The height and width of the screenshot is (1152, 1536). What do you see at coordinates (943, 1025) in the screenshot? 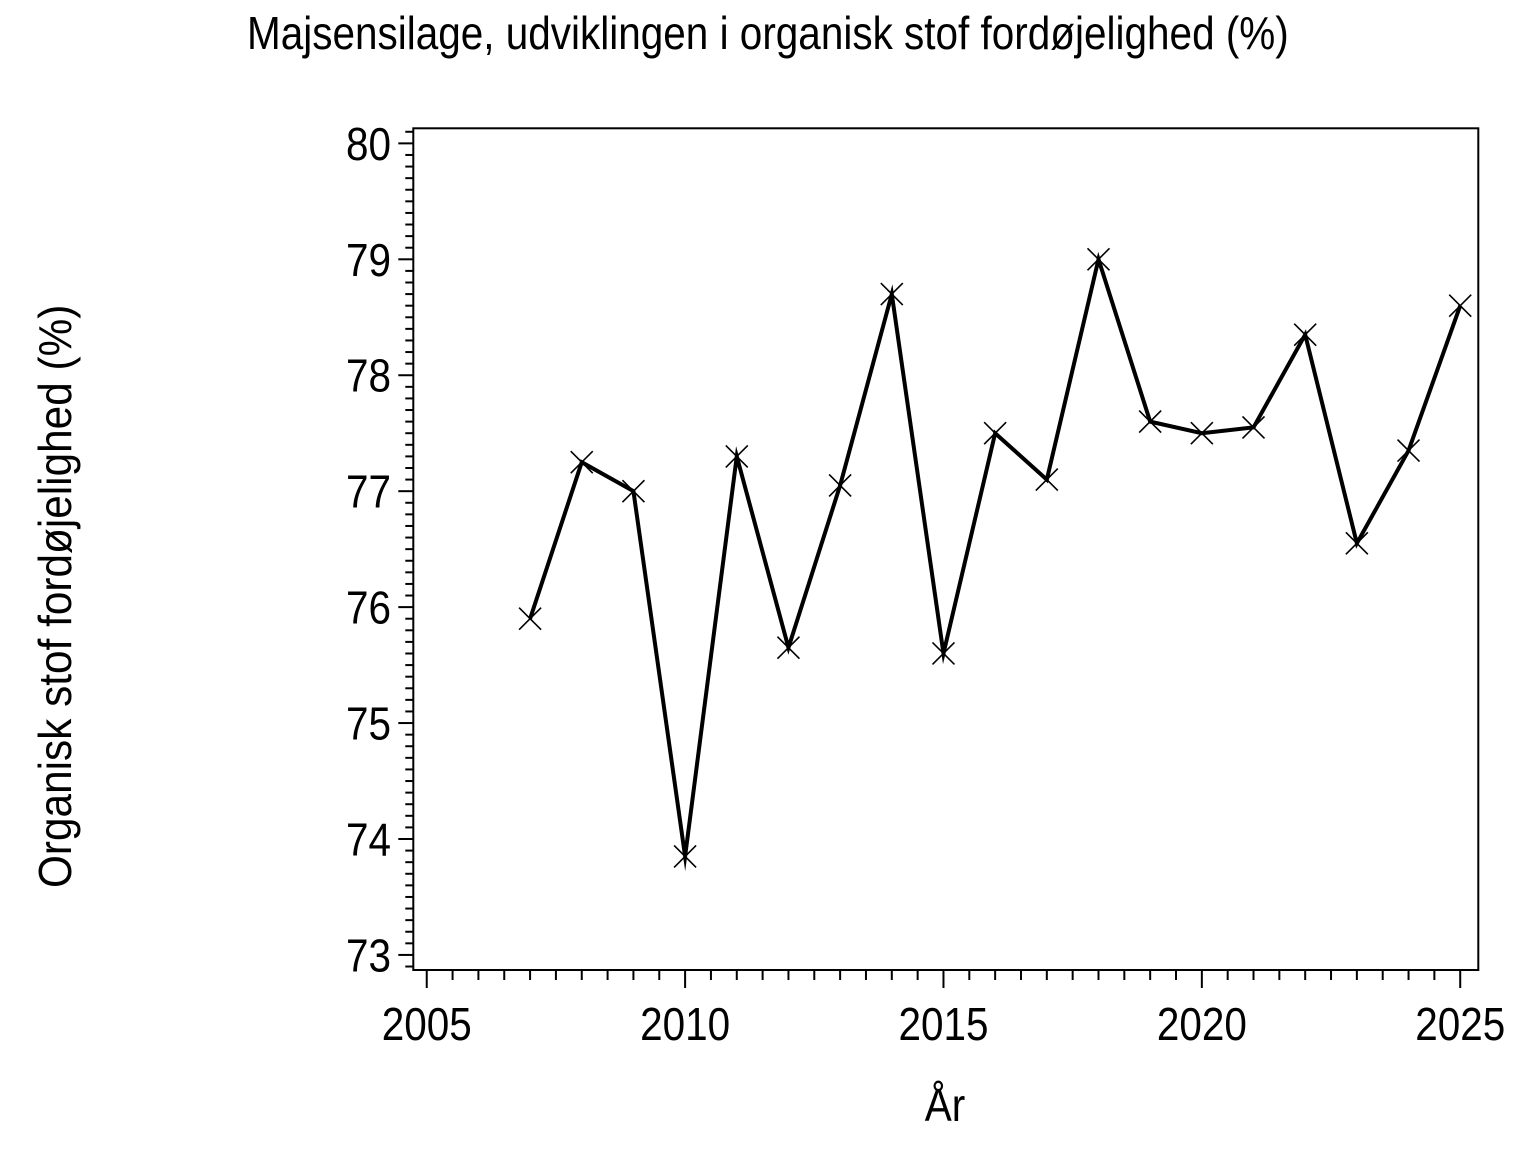
I see `x-axis-tick-label: 2015` at bounding box center [943, 1025].